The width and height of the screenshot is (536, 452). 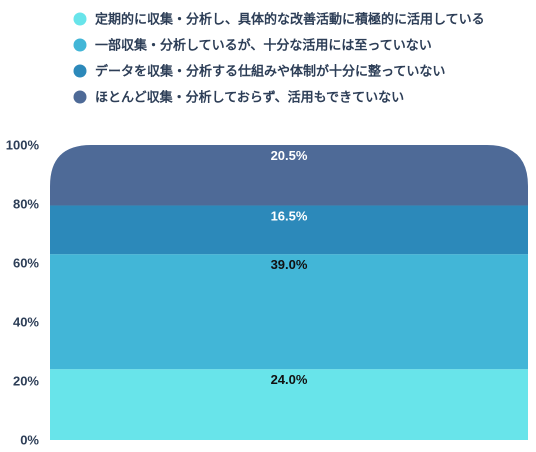 What do you see at coordinates (263, 46) in the screenshot?
I see `legend-label: 一部収集・分析しているが、十分な活用には至っていない` at bounding box center [263, 46].